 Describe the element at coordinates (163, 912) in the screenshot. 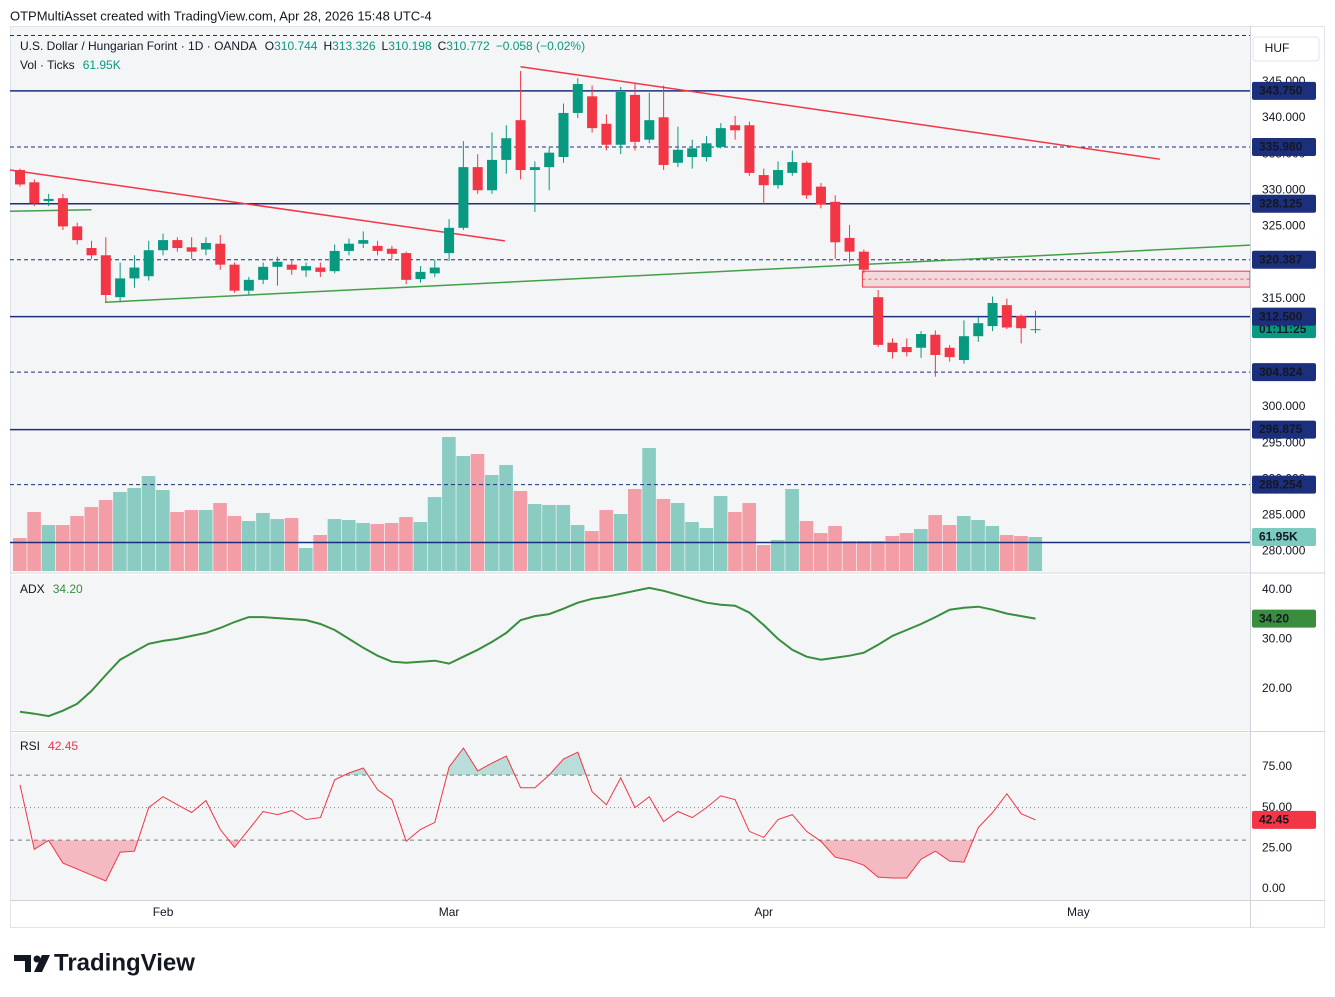

I see `x-tick-label: Feb` at that location.